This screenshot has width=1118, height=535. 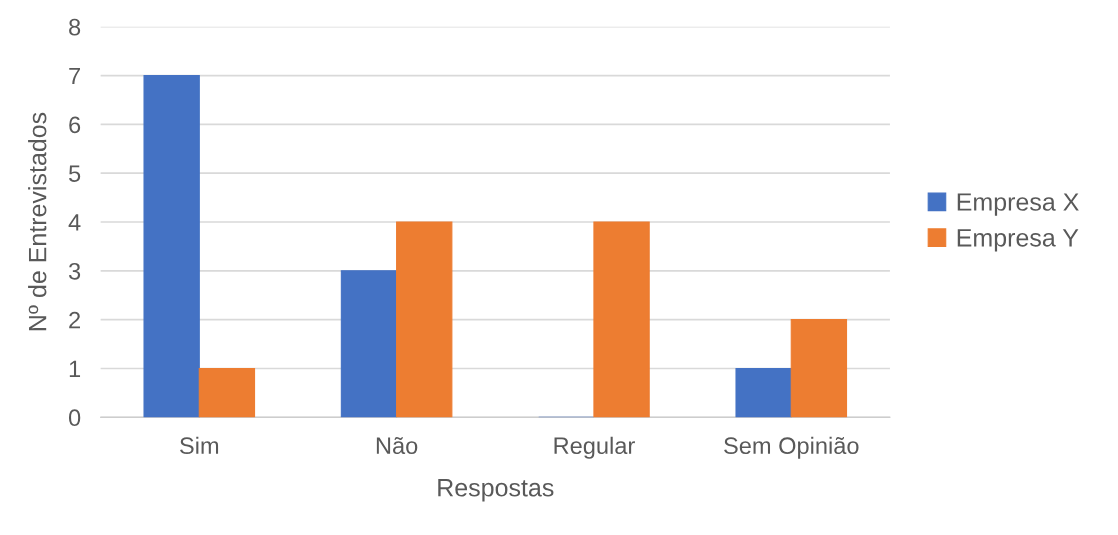 What do you see at coordinates (1018, 240) in the screenshot?
I see `legend-label: Empresa Y` at bounding box center [1018, 240].